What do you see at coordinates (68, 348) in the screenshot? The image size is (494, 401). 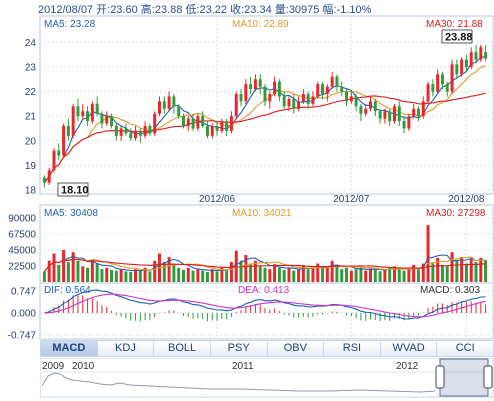 I see `tab-macd: MACD` at bounding box center [68, 348].